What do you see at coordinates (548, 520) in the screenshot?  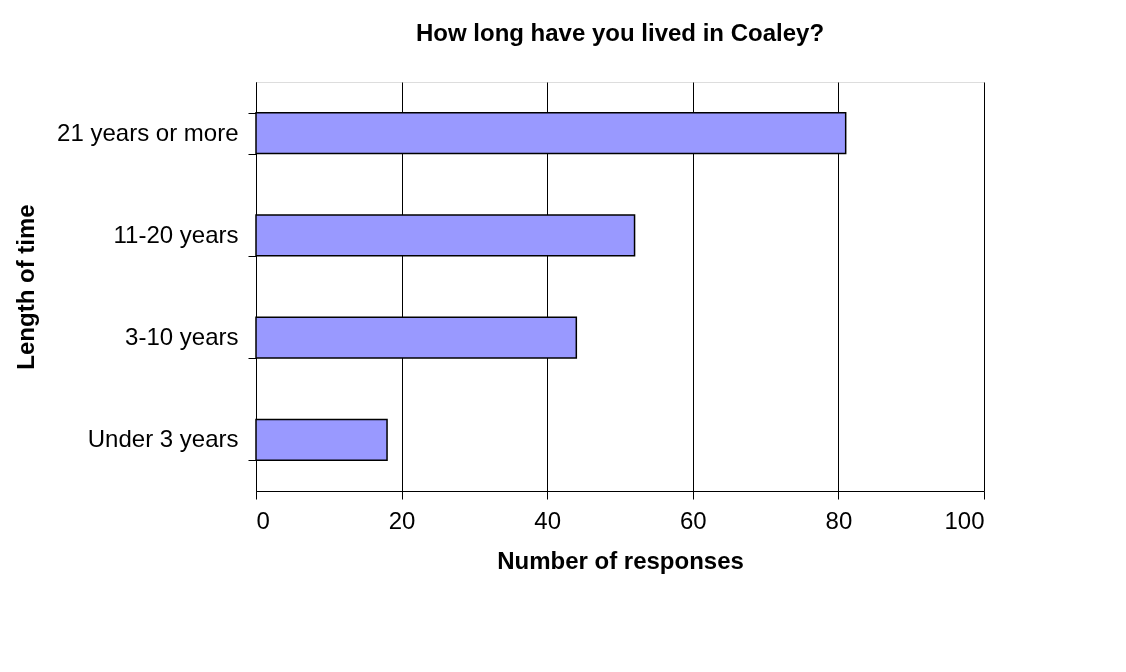 I see `x-tick-label: 40` at bounding box center [548, 520].